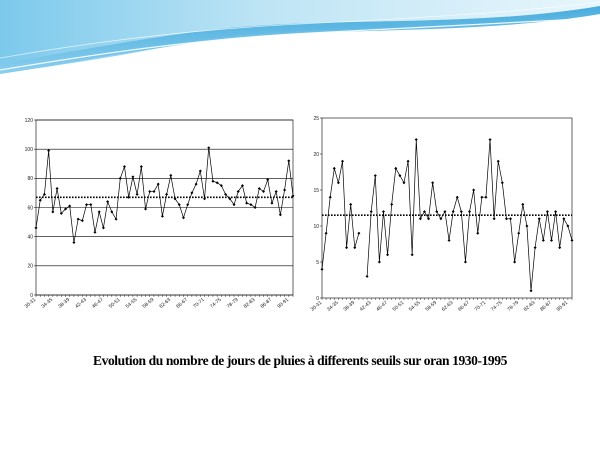  I want to click on y-tick-label: 20, so click(30, 267).